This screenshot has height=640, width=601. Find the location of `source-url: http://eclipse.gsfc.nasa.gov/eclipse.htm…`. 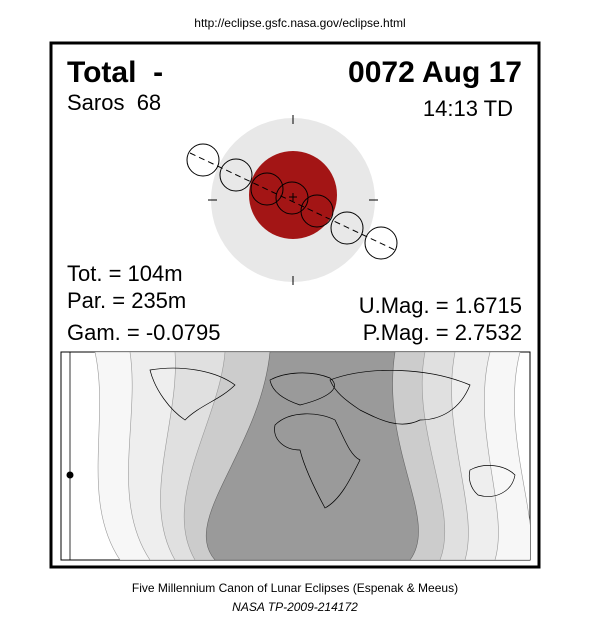

source-url: http://eclipse.gsfc.nasa.gov/eclipse.htm… is located at coordinates (299, 23).